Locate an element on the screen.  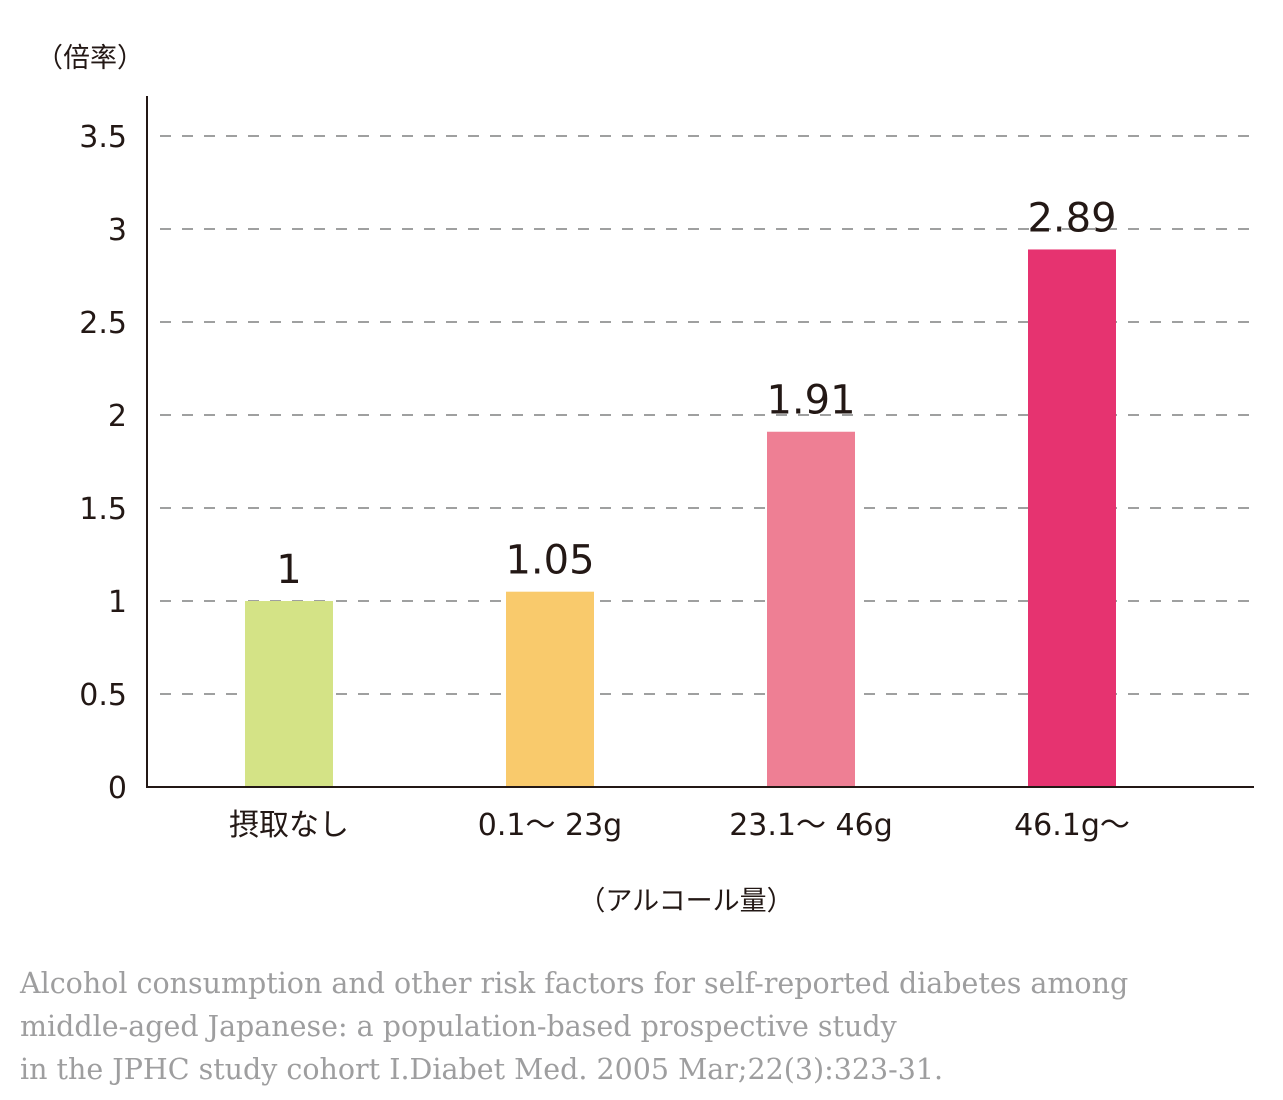
x-axis-label: （アルコール量） is located at coordinates (685, 901).